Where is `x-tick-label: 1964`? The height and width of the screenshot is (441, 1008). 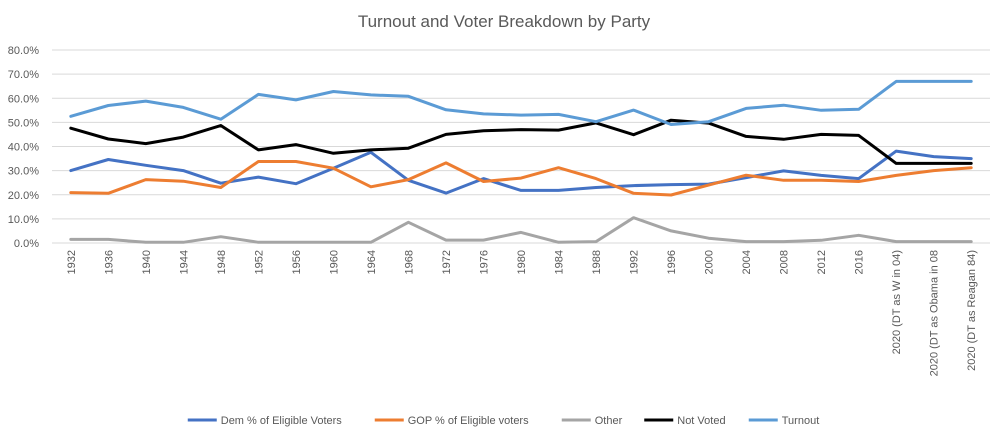
x-tick-label: 1964 is located at coordinates (372, 262).